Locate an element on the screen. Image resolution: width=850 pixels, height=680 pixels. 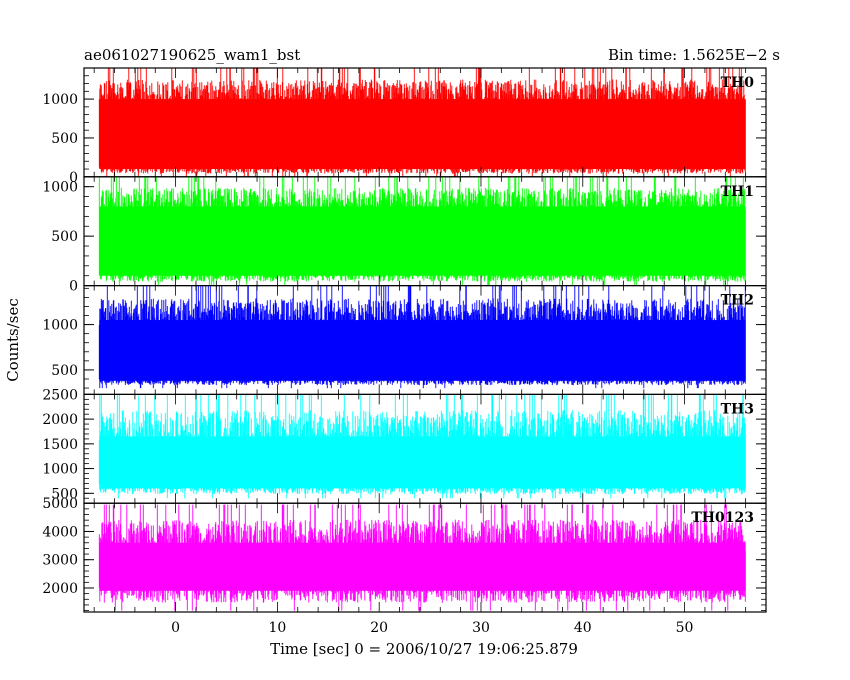
x-tick-label: 10 is located at coordinates (277, 628).